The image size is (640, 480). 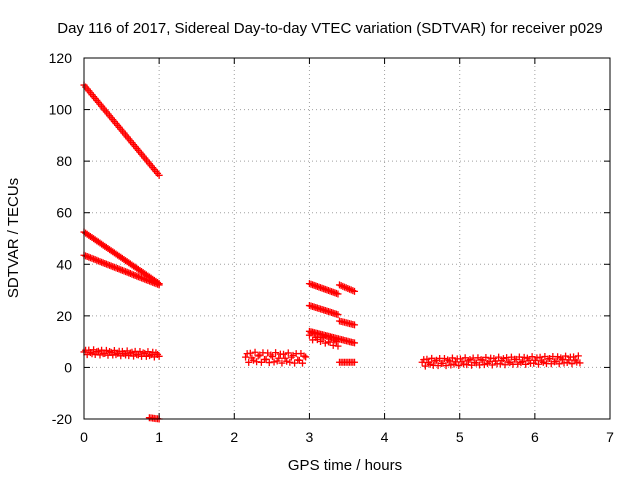 What do you see at coordinates (84, 437) in the screenshot?
I see `x-tick-label: 0` at bounding box center [84, 437].